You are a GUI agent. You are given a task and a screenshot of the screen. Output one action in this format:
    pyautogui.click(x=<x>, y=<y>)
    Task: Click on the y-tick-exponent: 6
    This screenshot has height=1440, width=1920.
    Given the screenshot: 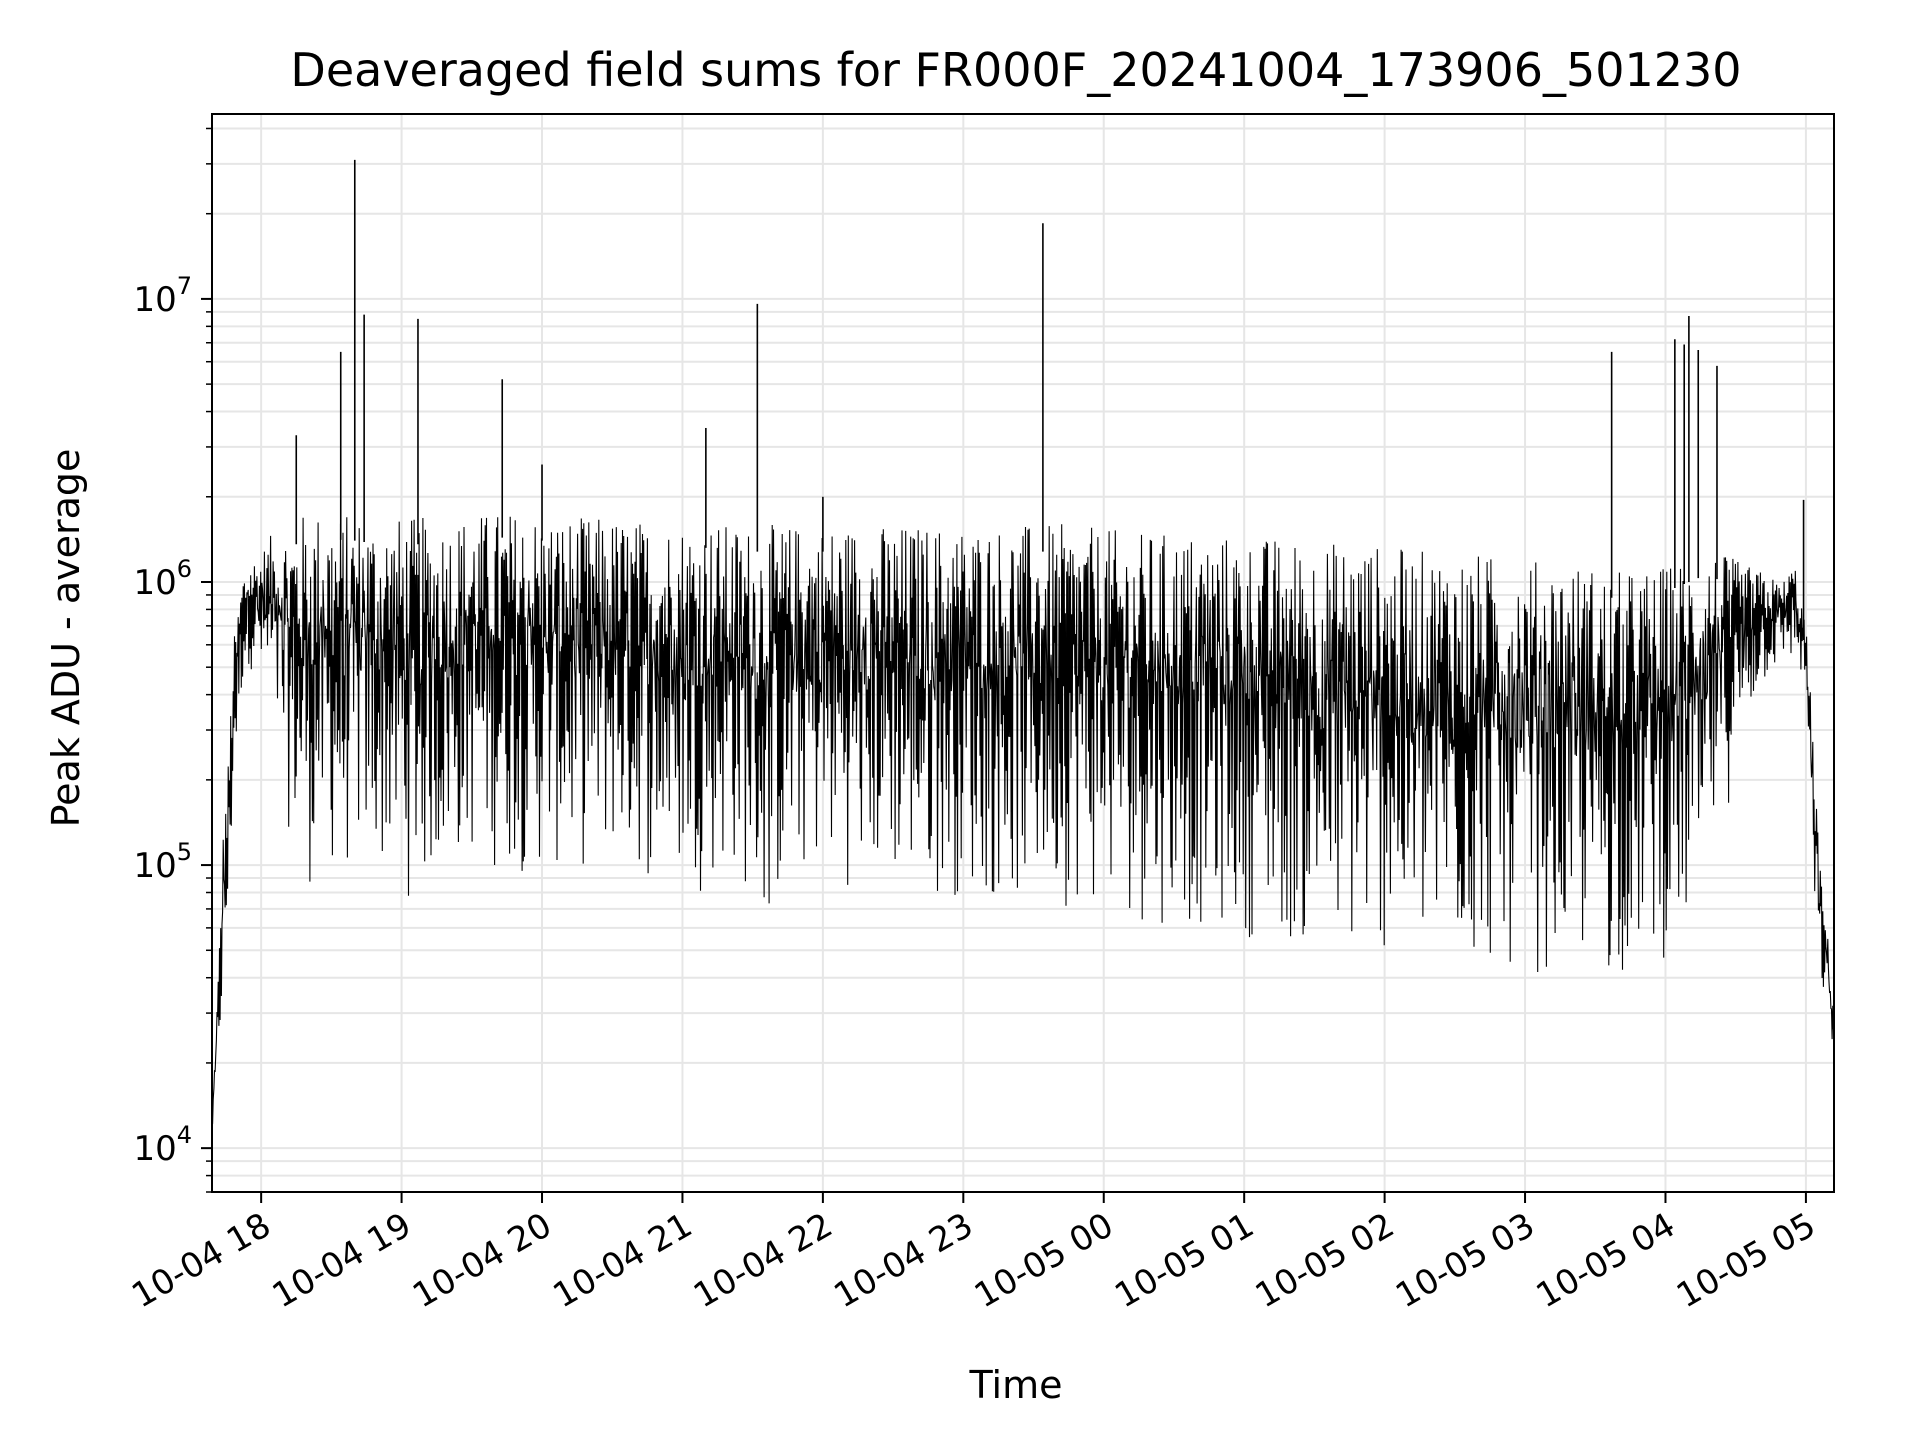 What is the action you would take?
    pyautogui.click(x=184, y=569)
    